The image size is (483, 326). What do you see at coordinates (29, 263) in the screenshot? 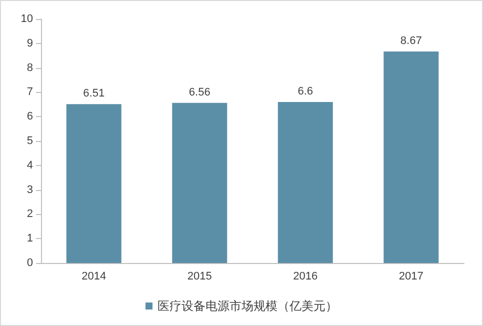
I see `y-tick-label: 0` at bounding box center [29, 263].